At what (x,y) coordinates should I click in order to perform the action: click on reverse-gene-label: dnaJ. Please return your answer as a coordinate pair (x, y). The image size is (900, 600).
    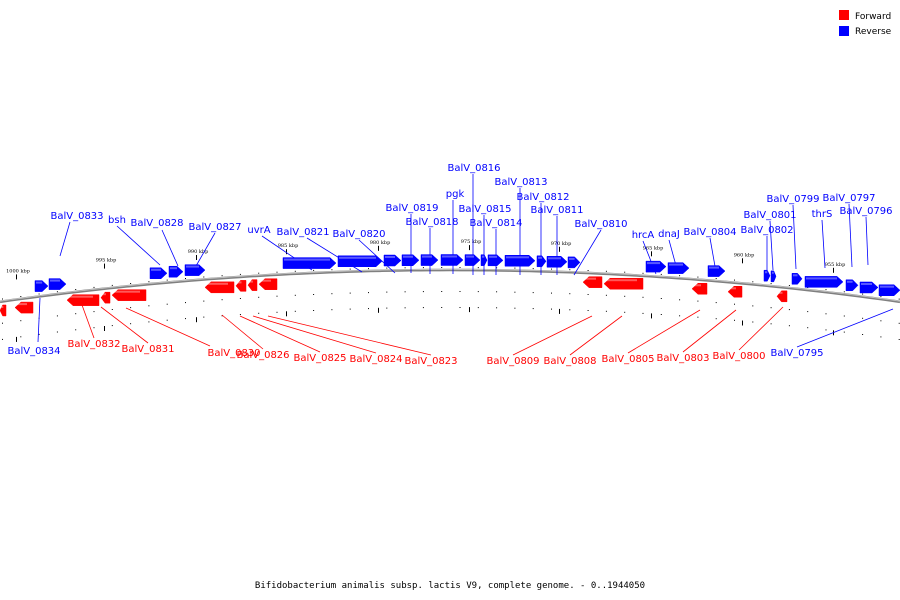
    Looking at the image, I should click on (669, 234).